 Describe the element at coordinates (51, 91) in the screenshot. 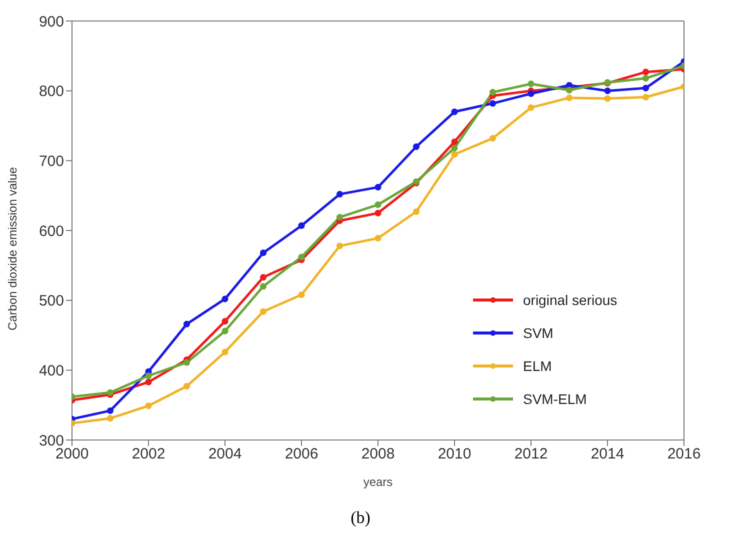

I see `y-tick-label: 800` at that location.